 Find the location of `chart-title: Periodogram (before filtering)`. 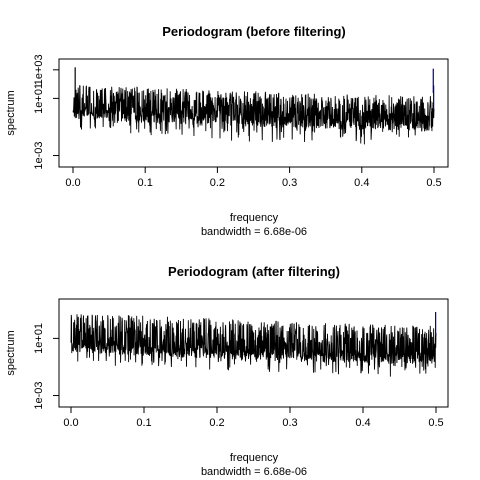

chart-title: Periodogram (before filtering) is located at coordinates (253, 31).